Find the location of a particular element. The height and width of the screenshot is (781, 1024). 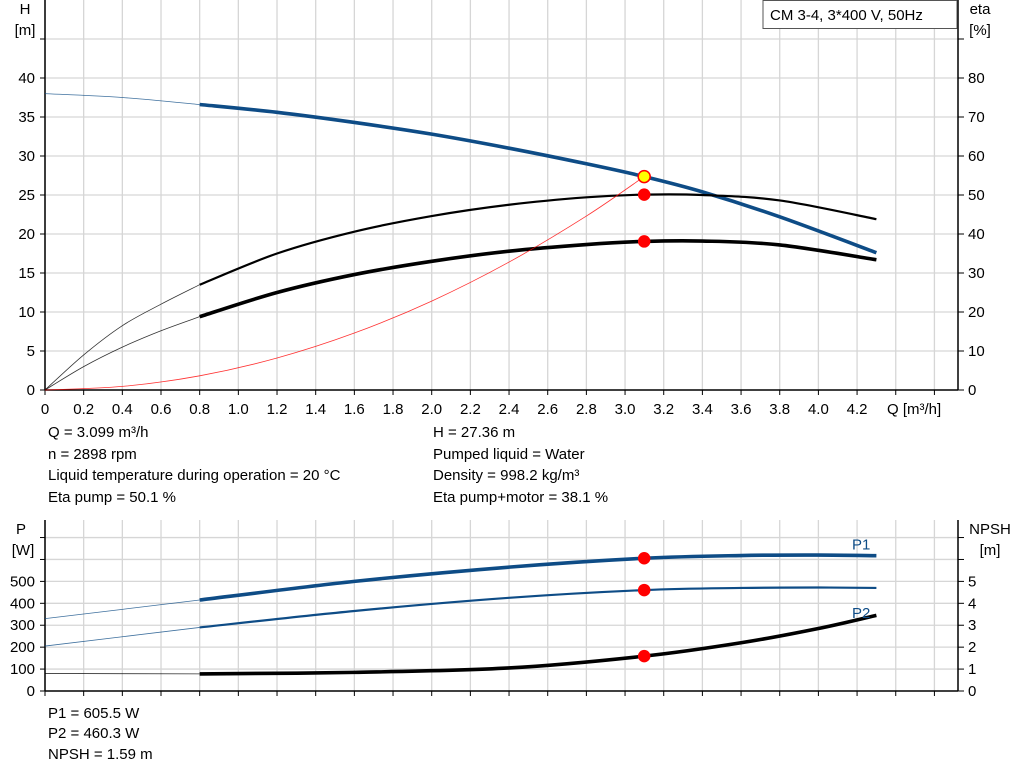

x-tick-label: 3.4 is located at coordinates (702, 409).